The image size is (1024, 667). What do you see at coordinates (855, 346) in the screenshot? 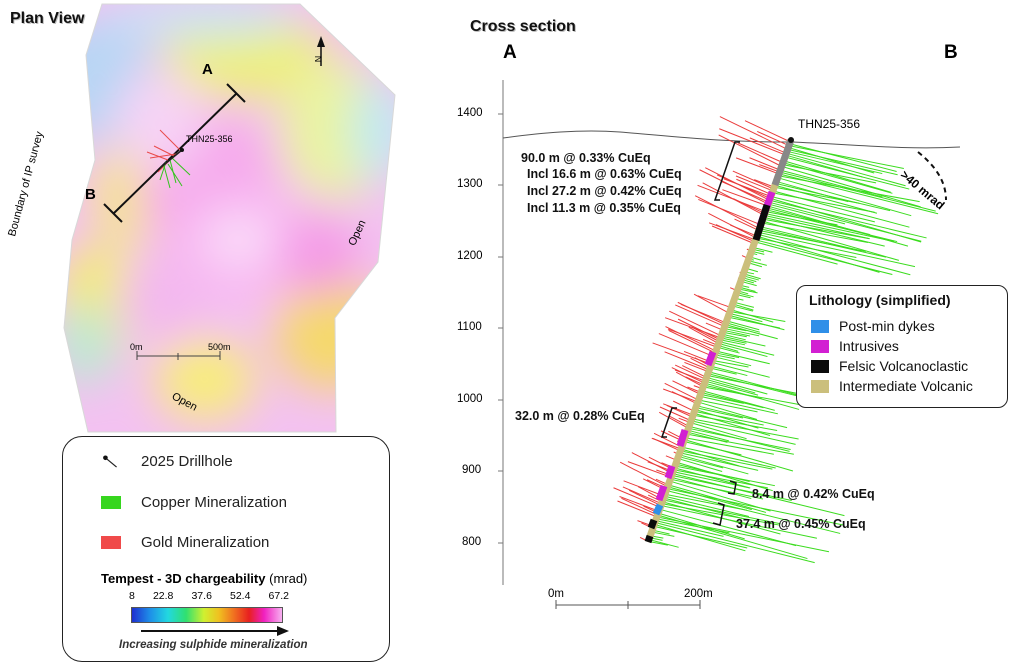
I see `lithology-item: Intrusives` at bounding box center [855, 346].